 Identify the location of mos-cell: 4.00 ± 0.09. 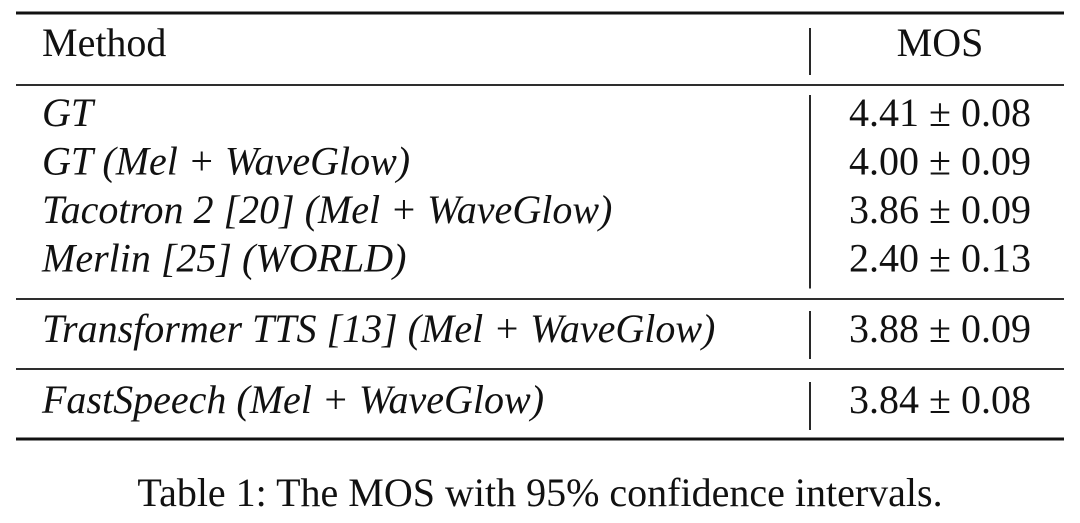
(940, 161).